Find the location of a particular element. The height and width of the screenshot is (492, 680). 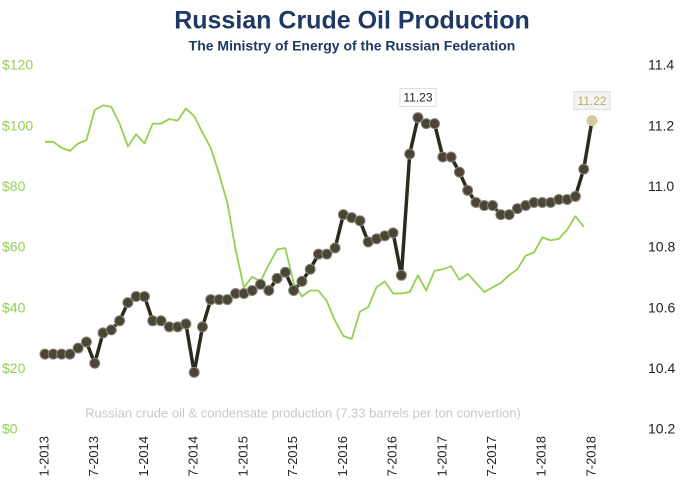

x-tick-label: 7-2016 is located at coordinates (392, 456).